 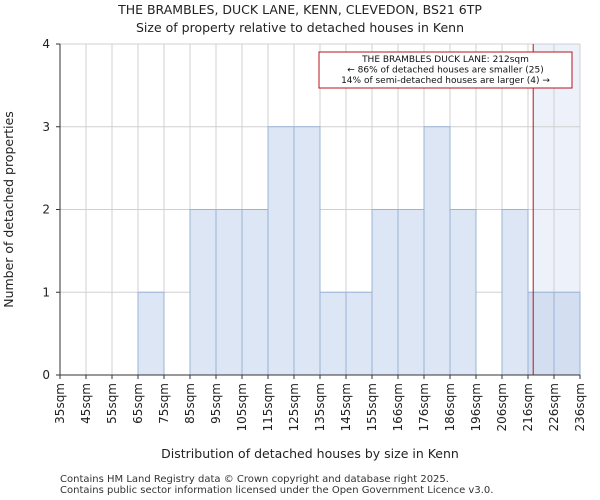 I want to click on x-tick-label-75sqm: 75sqm, so click(x=164, y=403).